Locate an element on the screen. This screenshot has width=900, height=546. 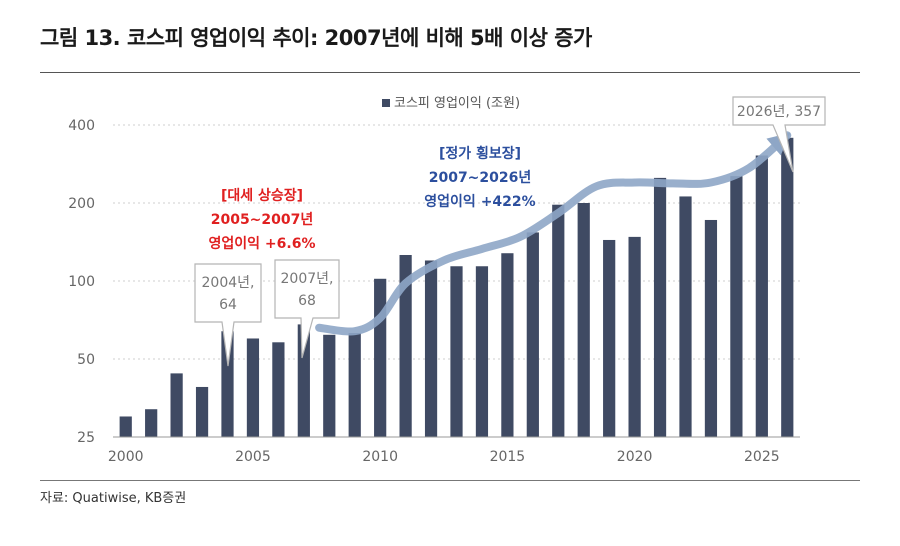
bar-2007 is located at coordinates (303, 380).